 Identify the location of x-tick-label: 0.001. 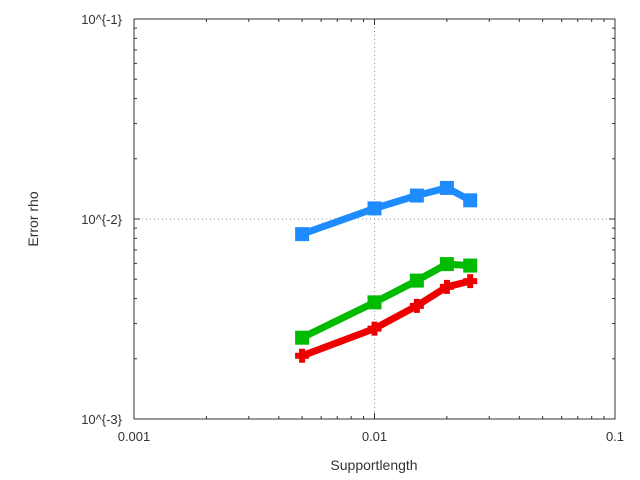
(134, 436).